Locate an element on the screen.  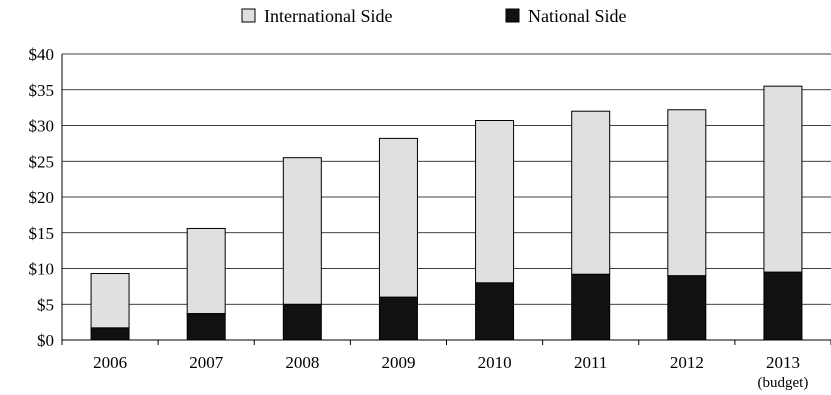
x-tick-label: 2009 is located at coordinates (398, 362).